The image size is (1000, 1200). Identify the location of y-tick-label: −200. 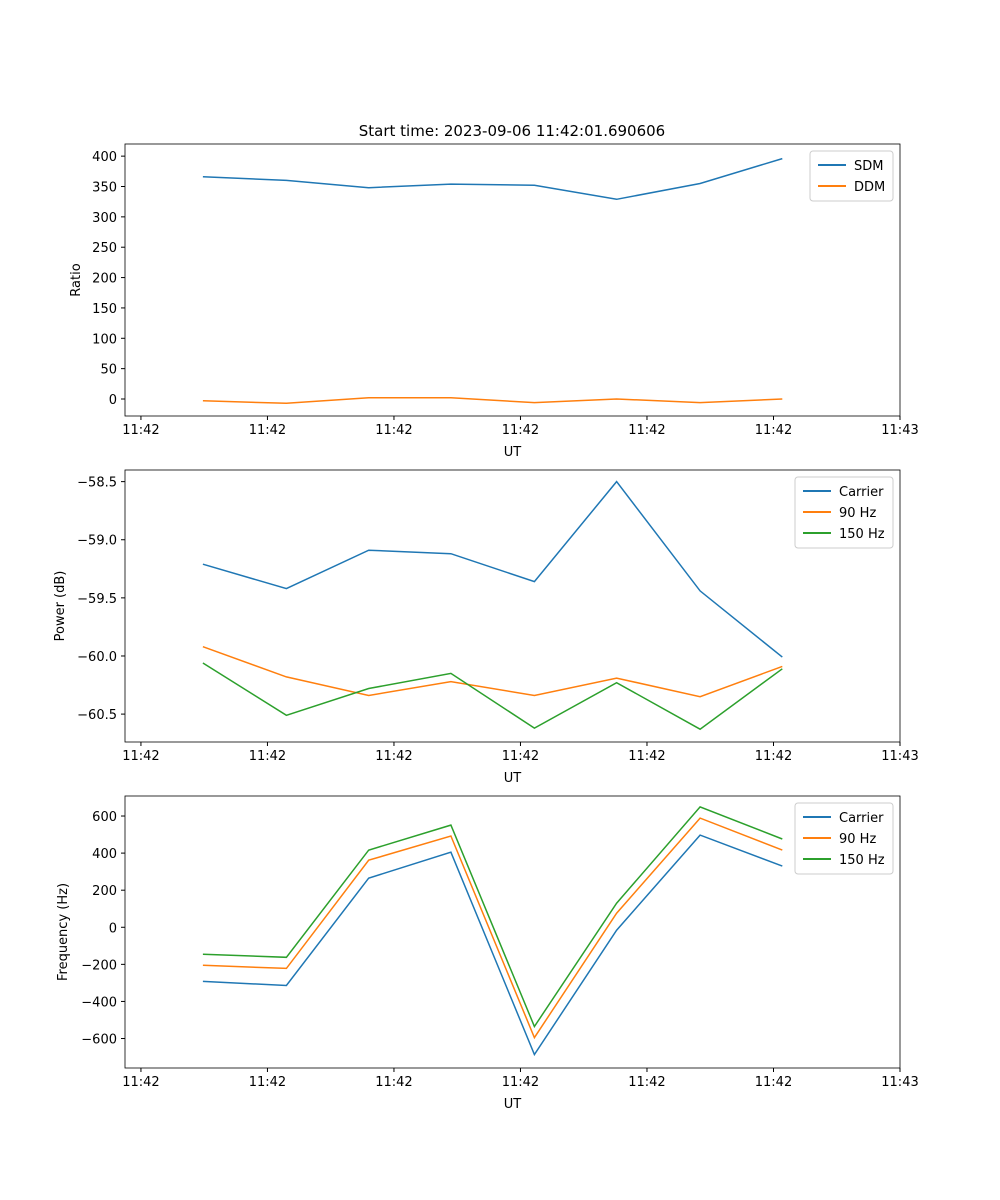
(99, 965).